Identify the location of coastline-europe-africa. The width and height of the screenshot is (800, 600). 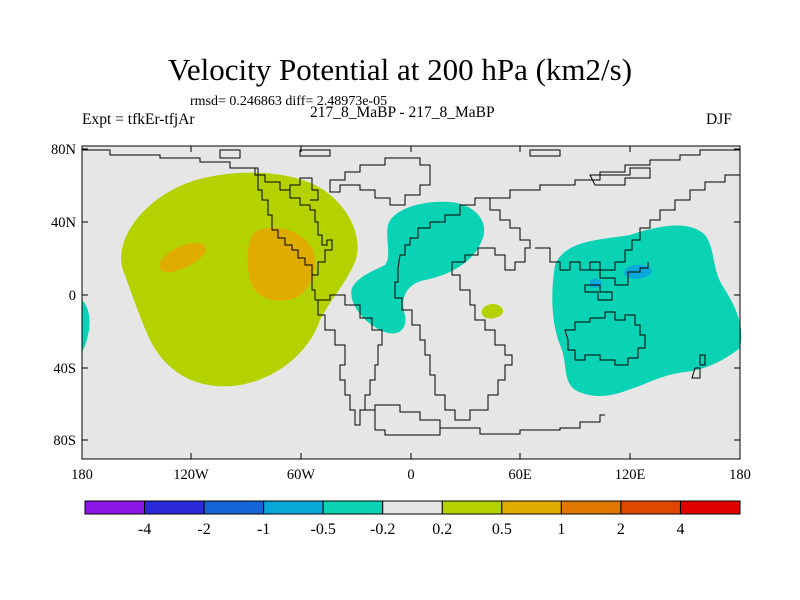
(462, 309).